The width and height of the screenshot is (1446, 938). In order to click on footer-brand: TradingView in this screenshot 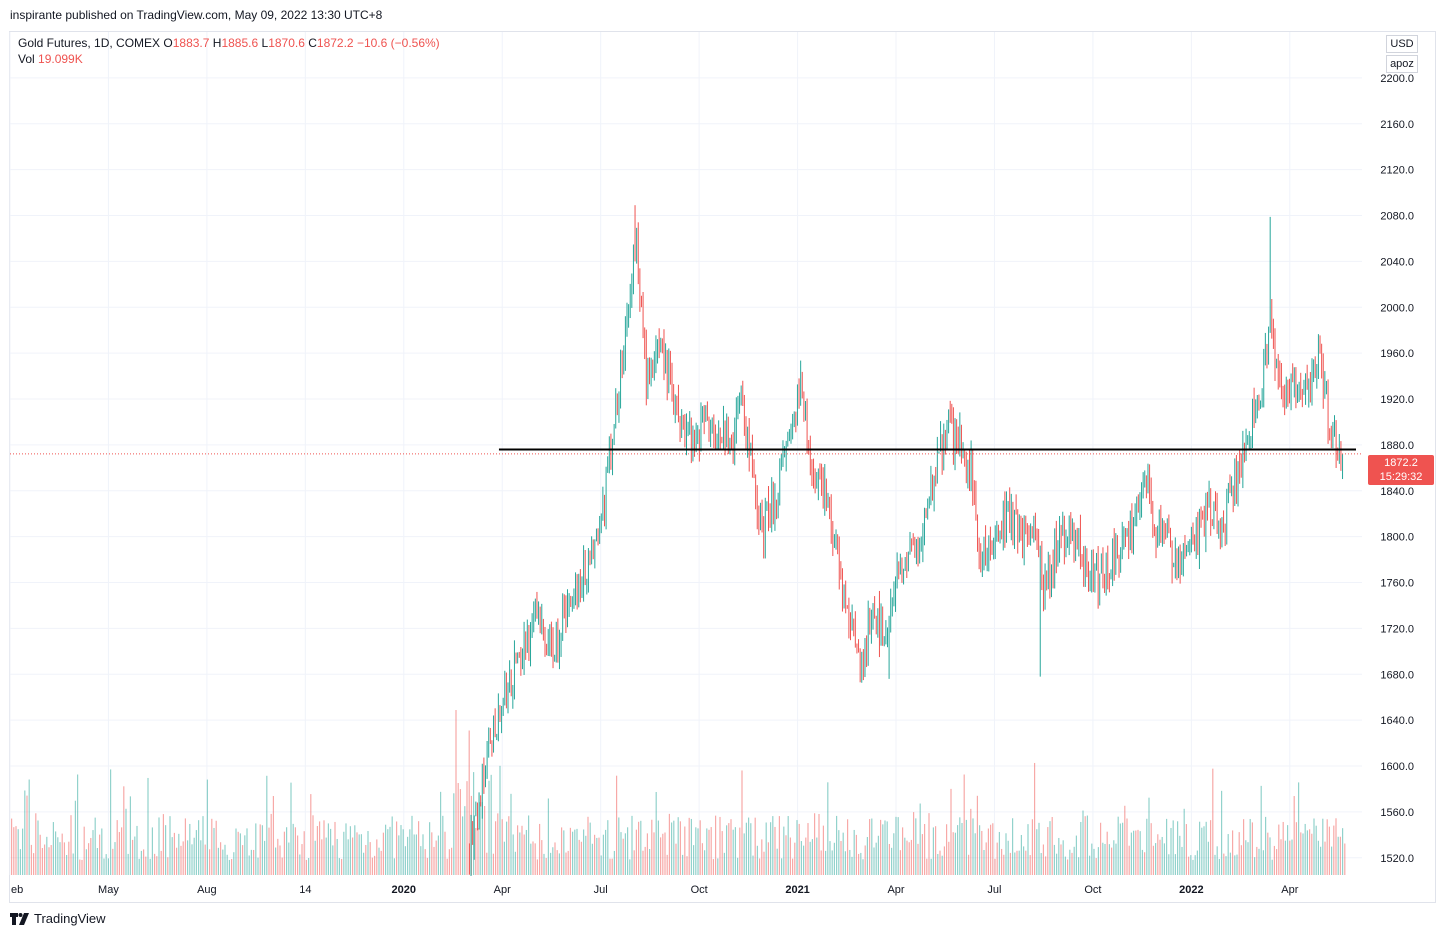, I will do `click(58, 918)`.